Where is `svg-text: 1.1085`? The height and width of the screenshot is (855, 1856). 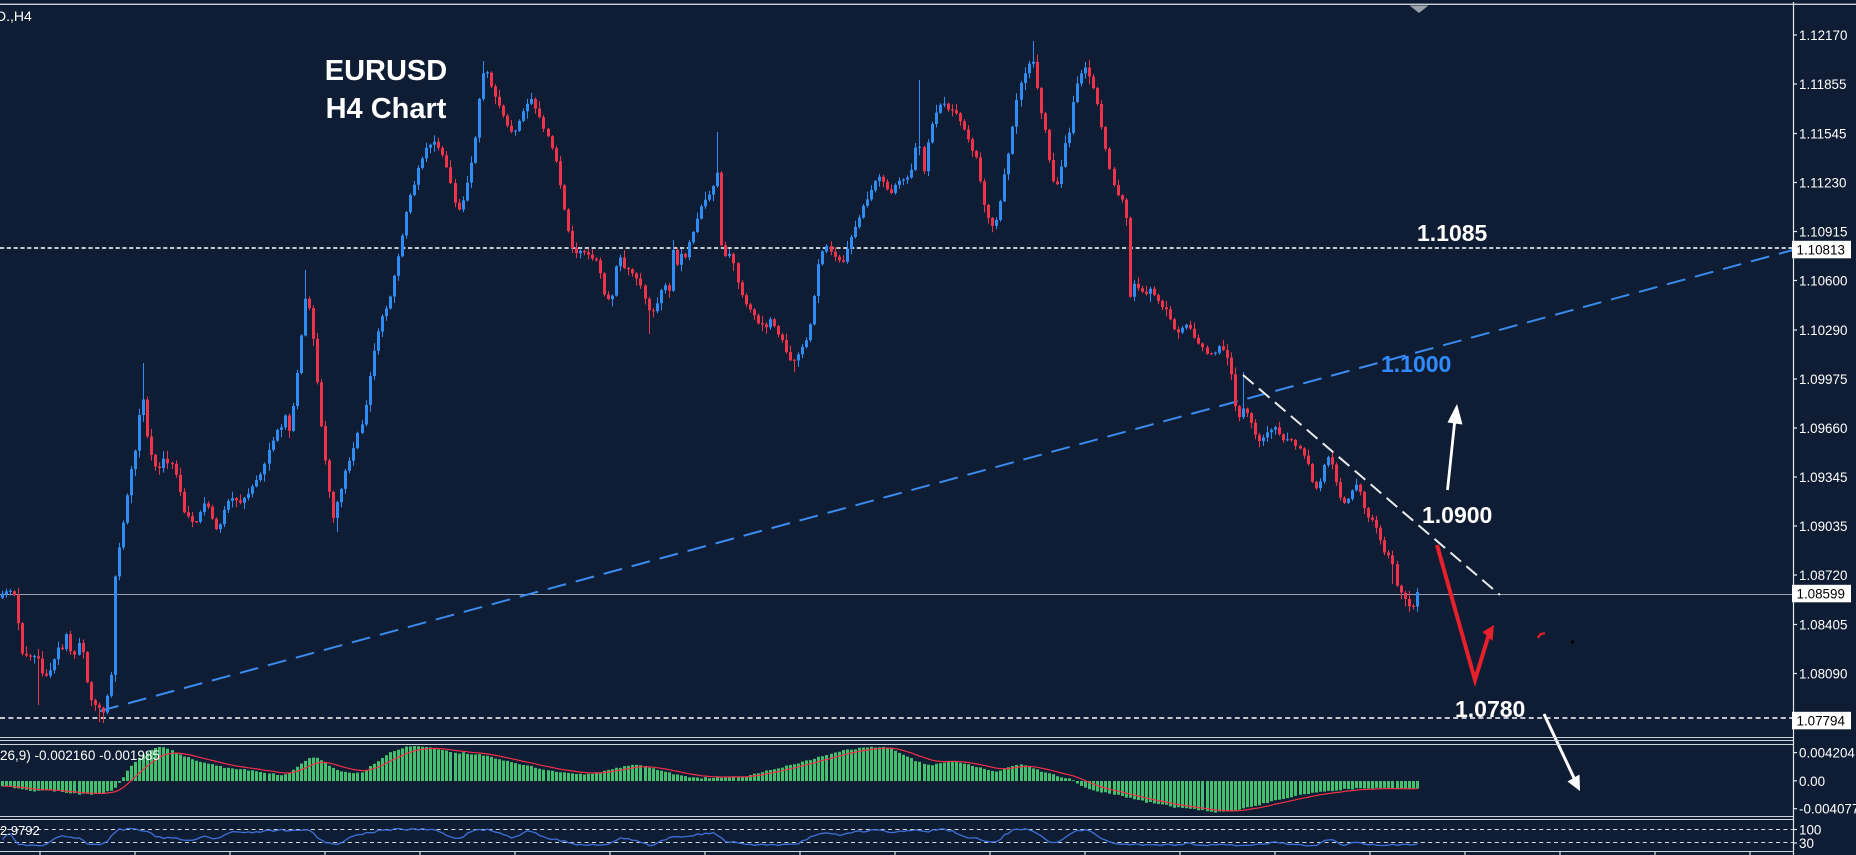 svg-text: 1.1085 is located at coordinates (1452, 233).